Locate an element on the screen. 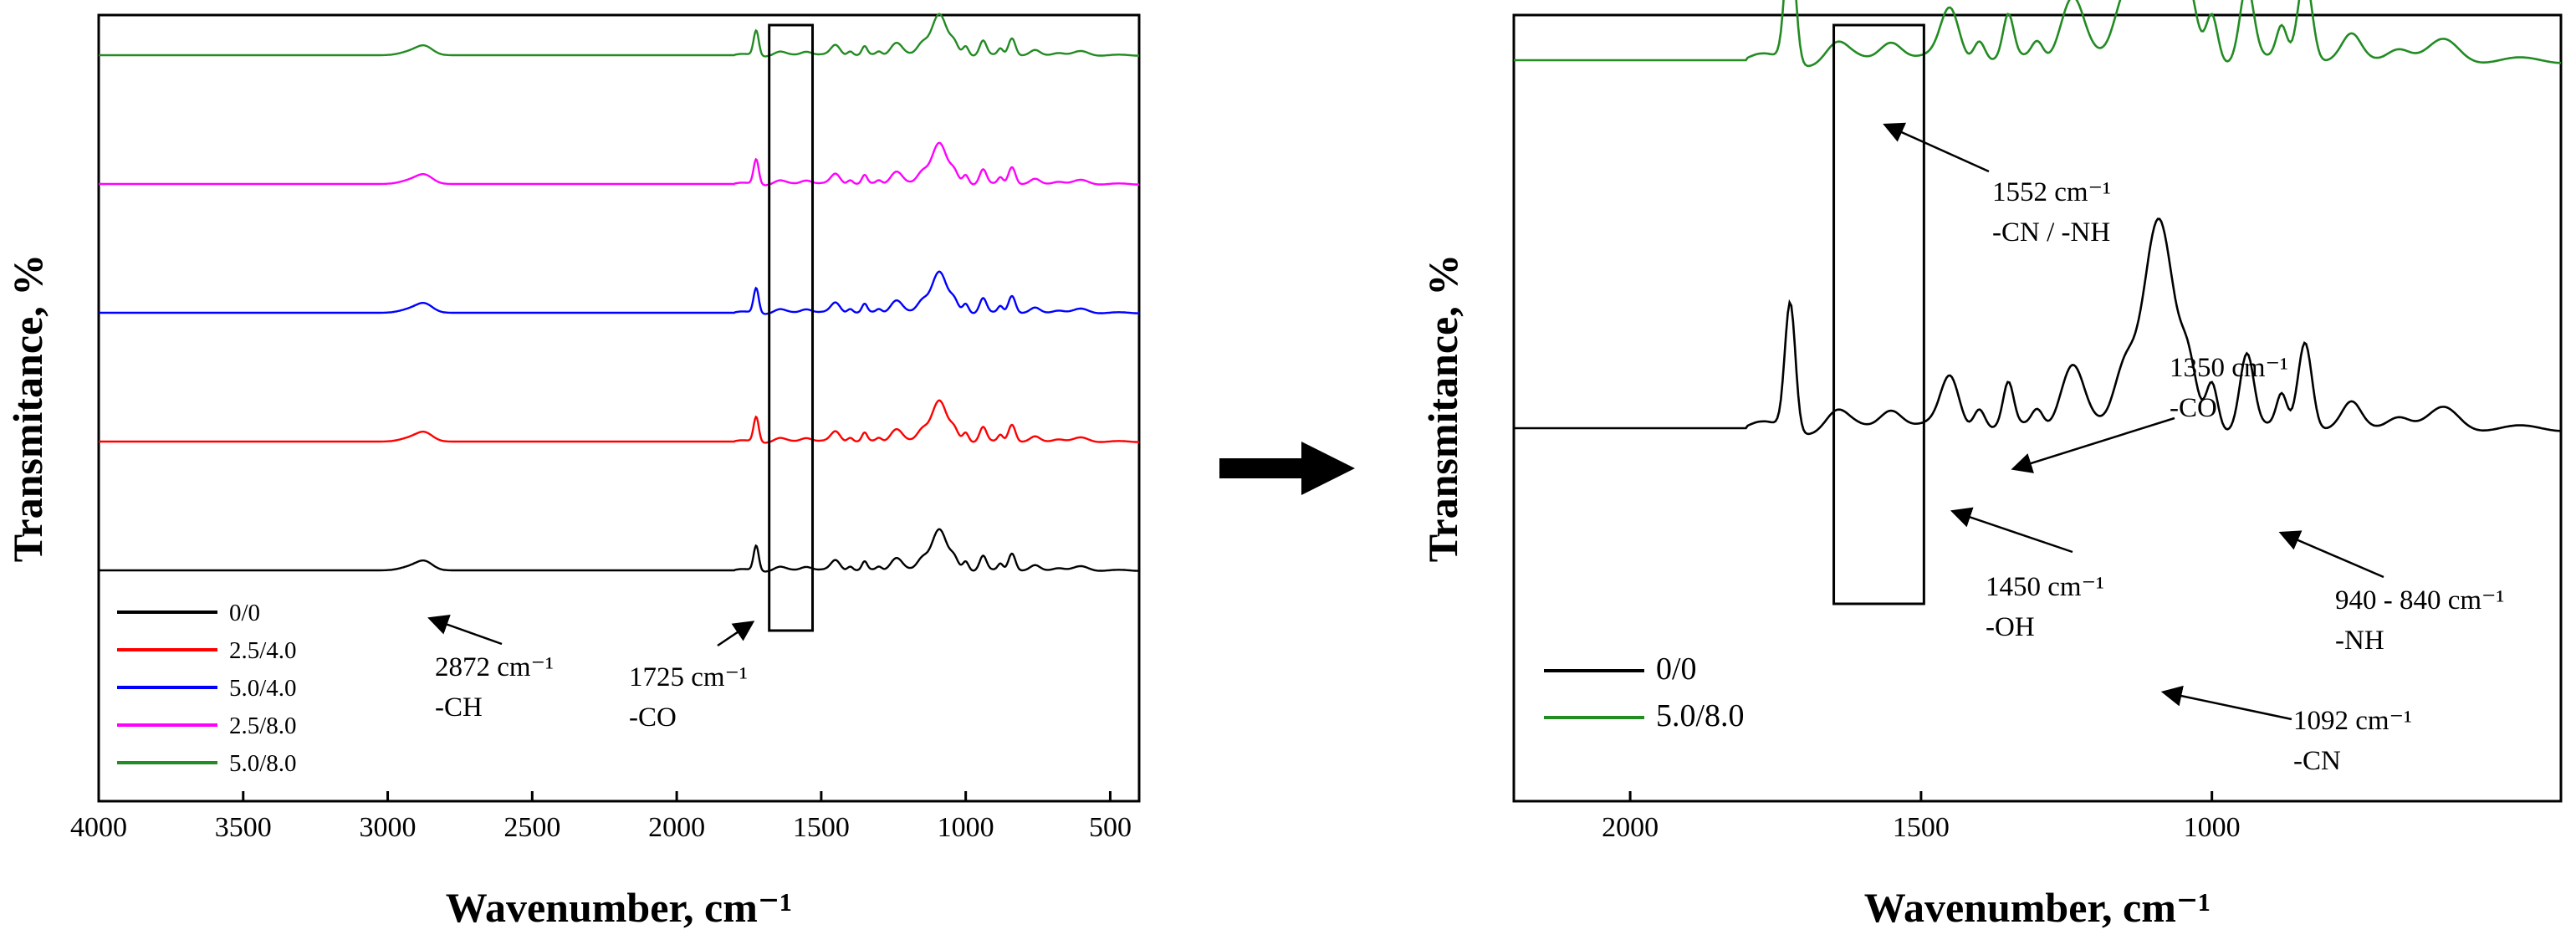 The image size is (2576, 940). x-tick-label: 4000 is located at coordinates (98, 827).